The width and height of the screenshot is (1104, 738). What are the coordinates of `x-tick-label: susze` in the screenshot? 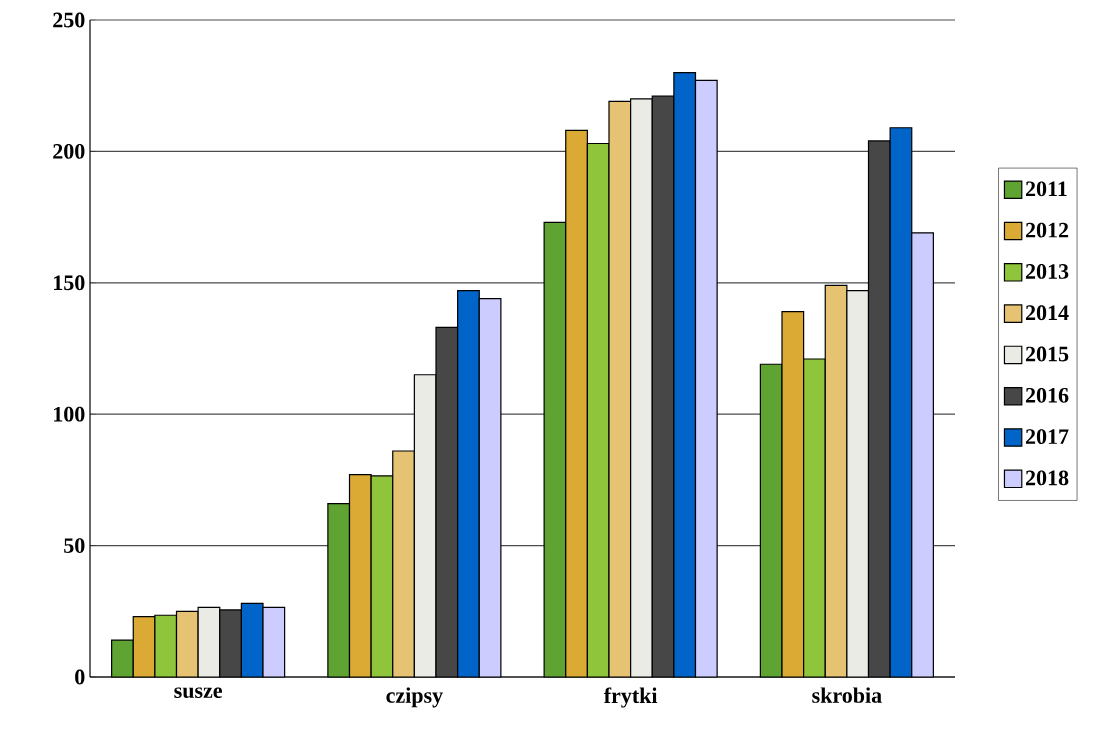 It's located at (198, 693).